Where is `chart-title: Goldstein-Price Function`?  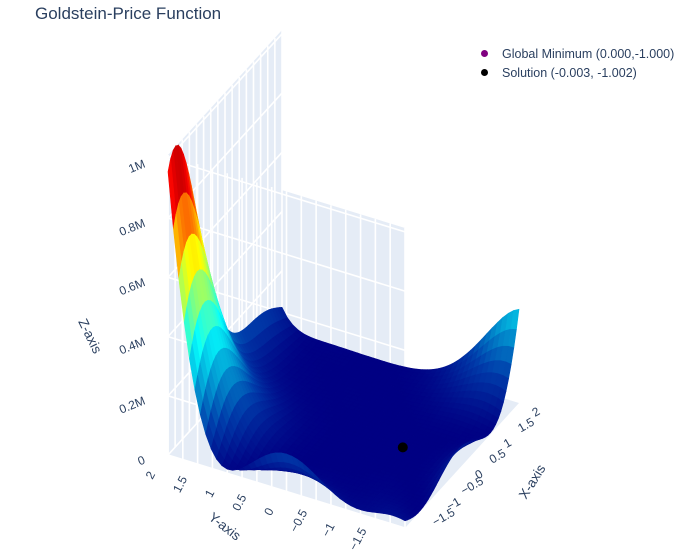
chart-title: Goldstein-Price Function is located at coordinates (128, 13).